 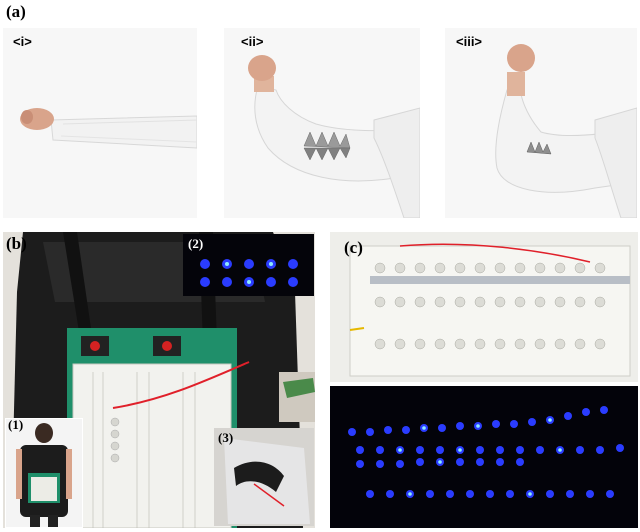 I want to click on subpanel-ii-label: <ii>, so click(x=252, y=41).